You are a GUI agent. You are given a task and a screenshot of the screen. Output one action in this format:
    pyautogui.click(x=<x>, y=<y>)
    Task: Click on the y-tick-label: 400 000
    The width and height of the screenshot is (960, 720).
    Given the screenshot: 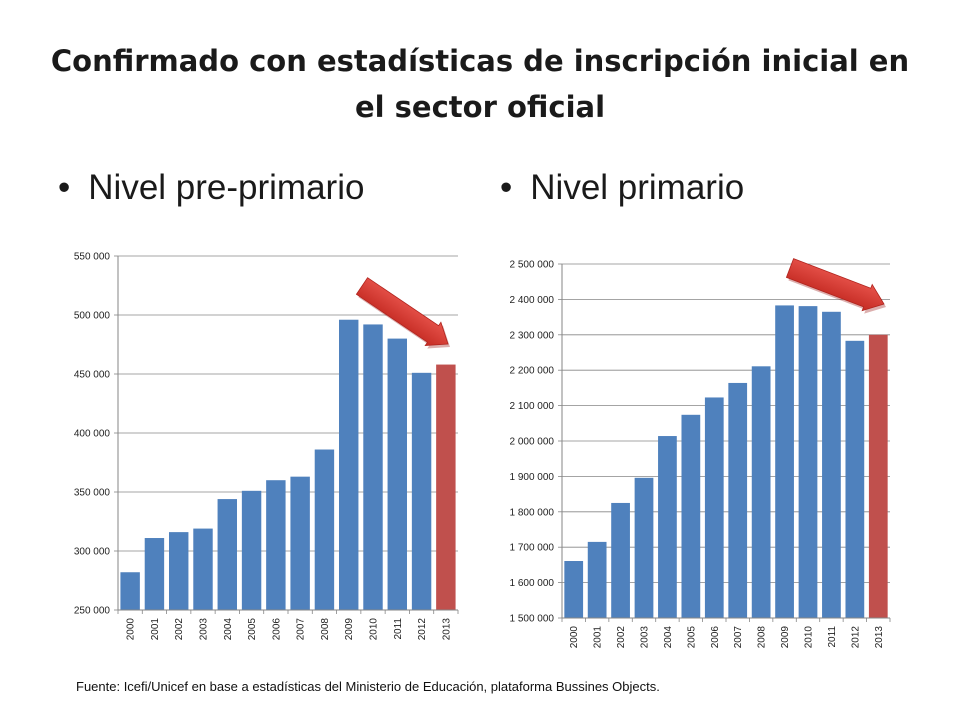 What is the action you would take?
    pyautogui.click(x=92, y=434)
    